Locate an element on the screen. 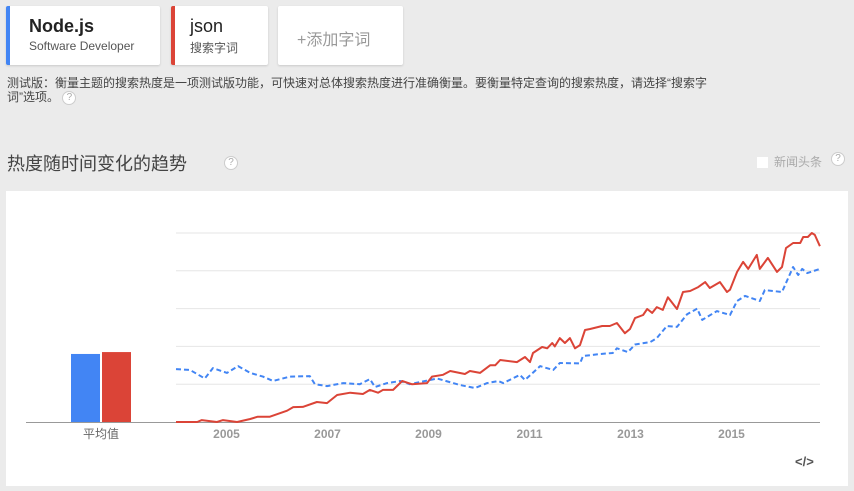 This screenshot has height=491, width=854. x-tick-label: 2013 is located at coordinates (630, 434).